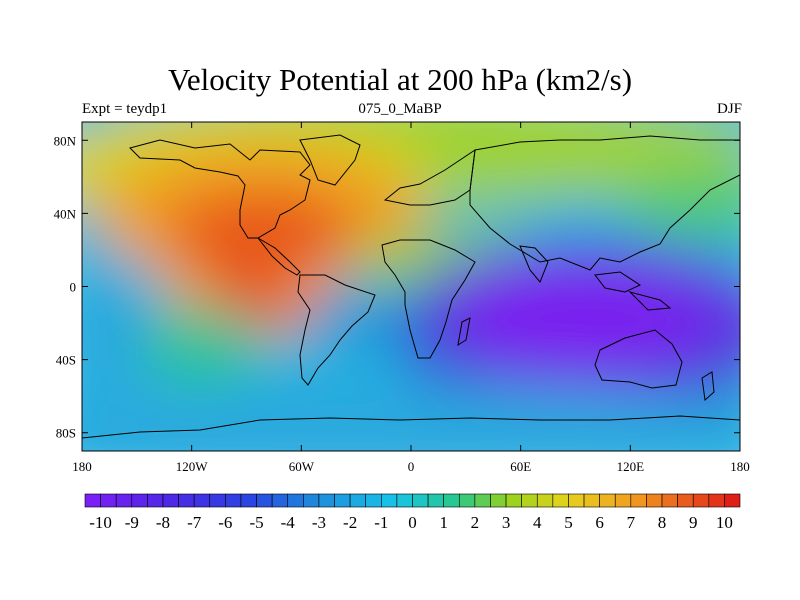  What do you see at coordinates (350, 522) in the screenshot?
I see `colorbar-label: -2` at bounding box center [350, 522].